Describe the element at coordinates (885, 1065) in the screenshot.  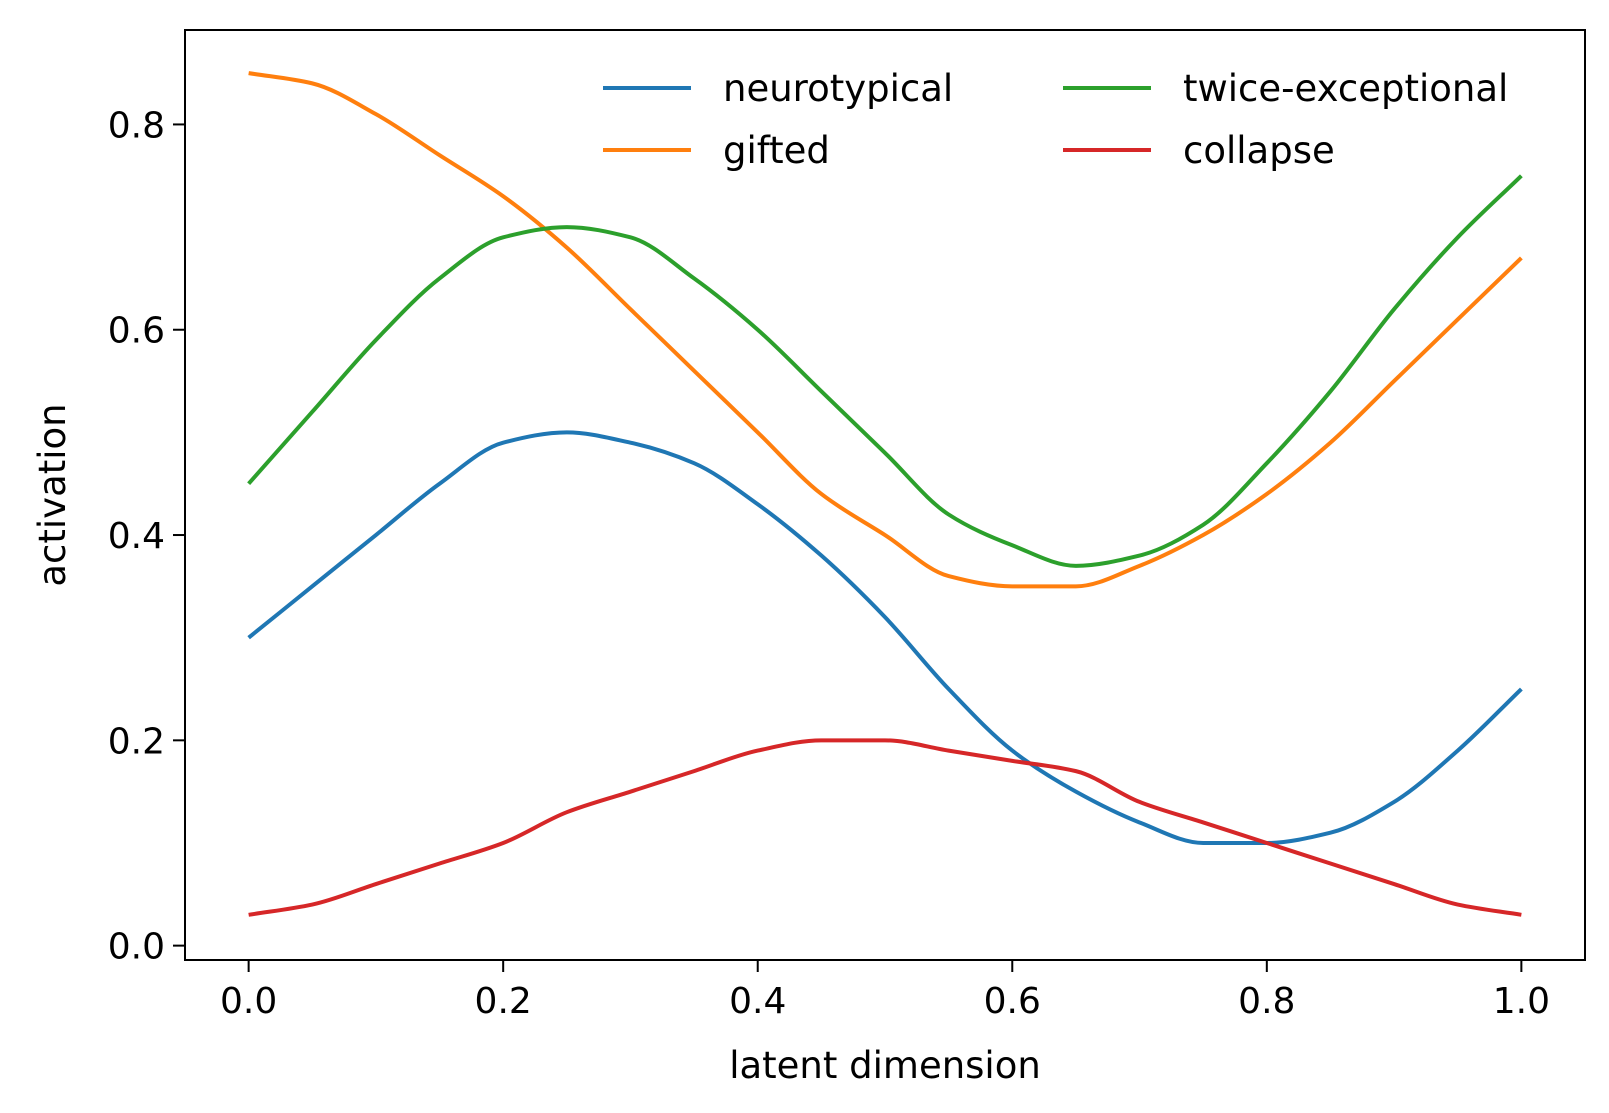
I see `x-axis-label: latent dimension` at that location.